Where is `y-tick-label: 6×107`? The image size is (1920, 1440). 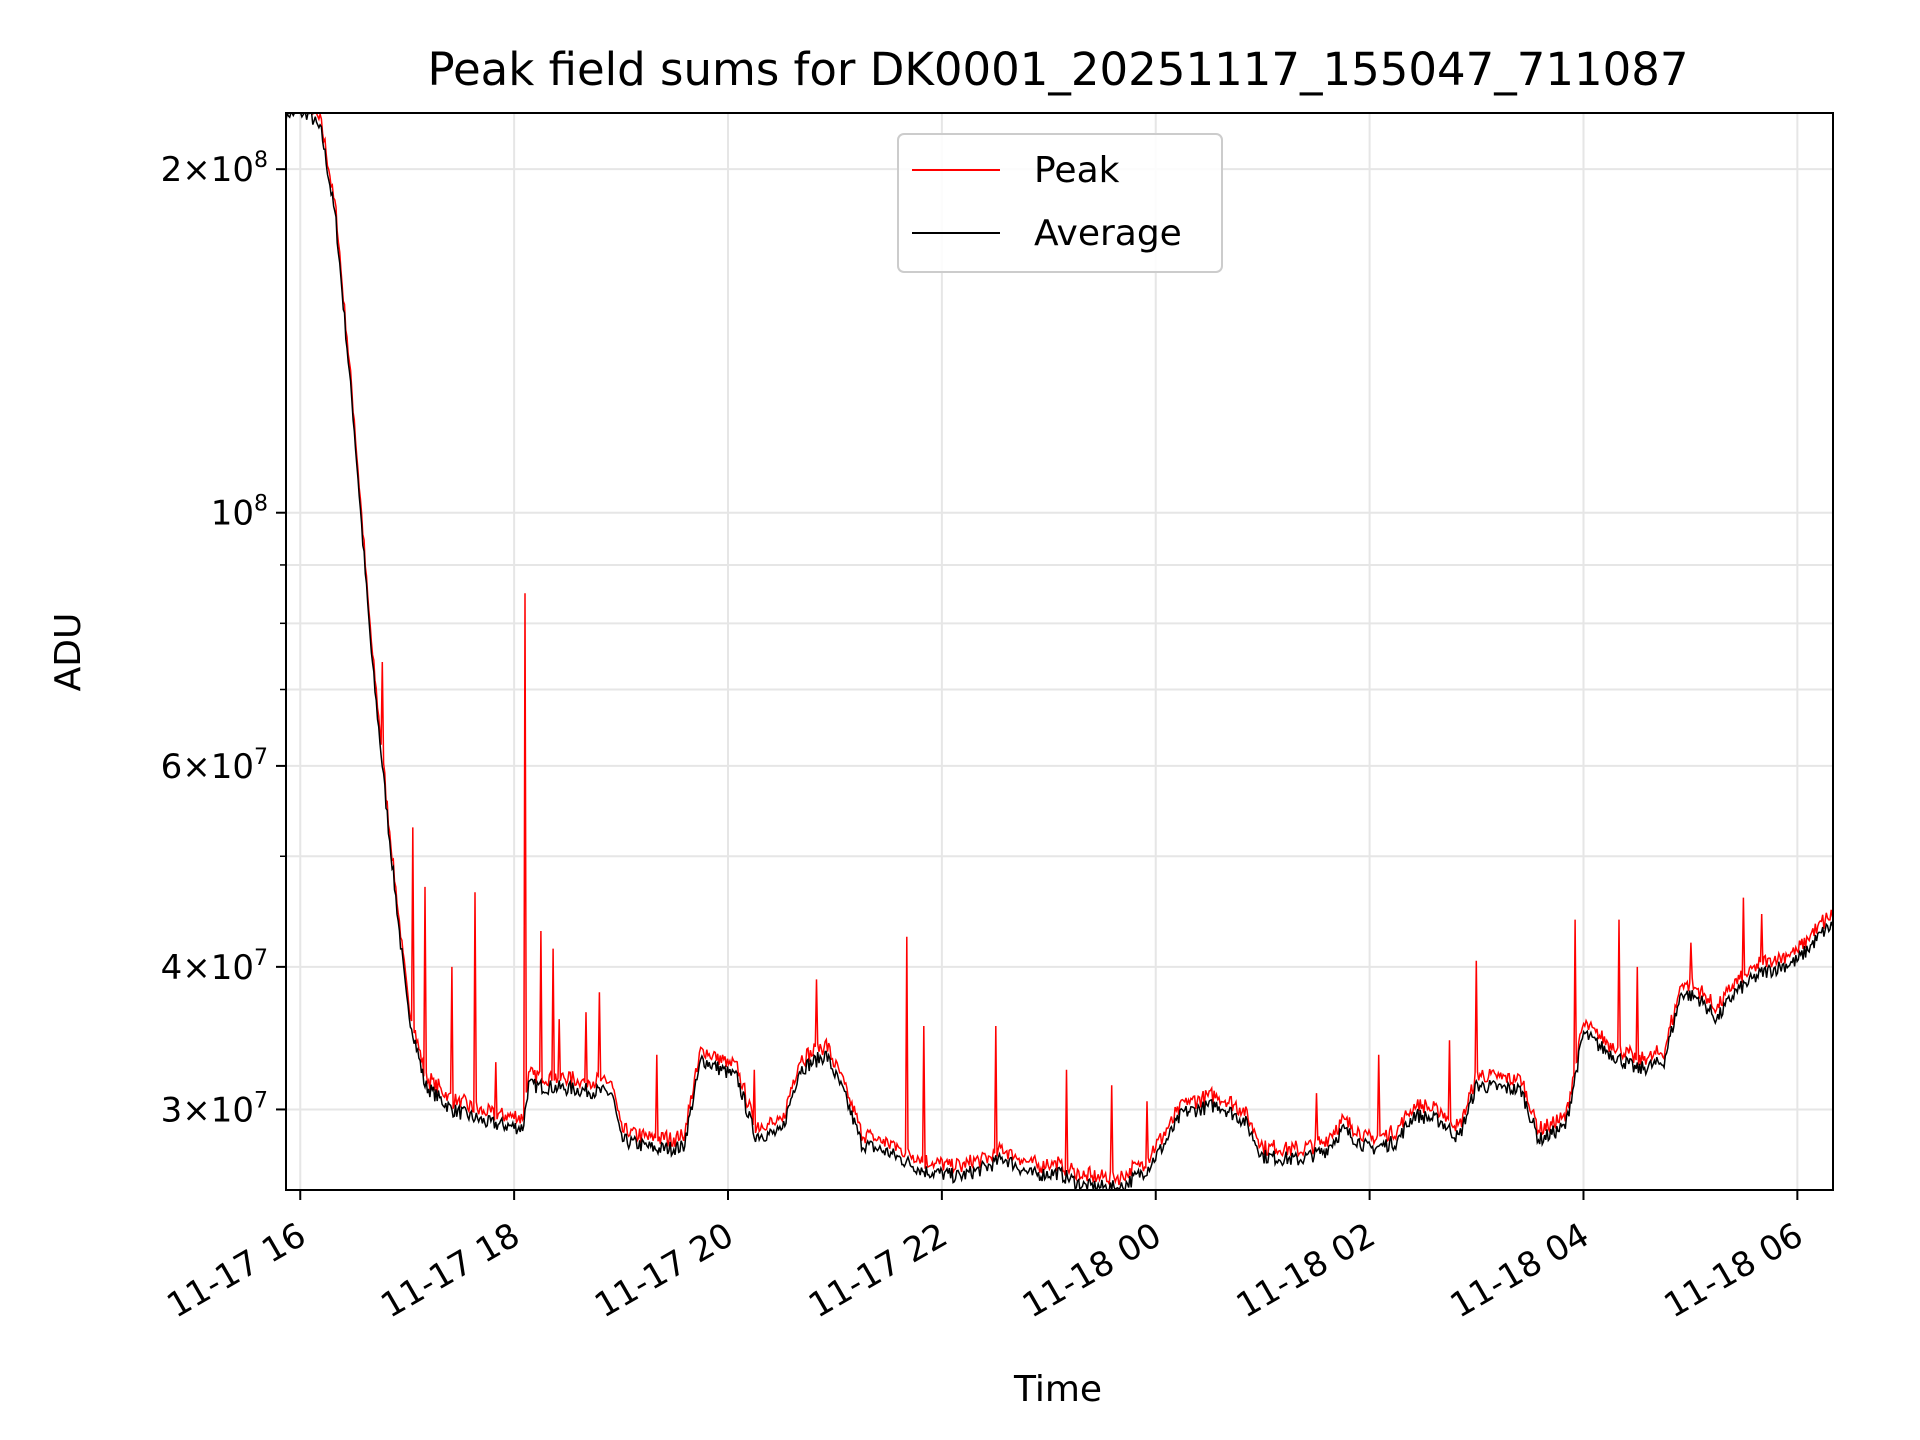 y-tick-label: 6×107 is located at coordinates (214, 766).